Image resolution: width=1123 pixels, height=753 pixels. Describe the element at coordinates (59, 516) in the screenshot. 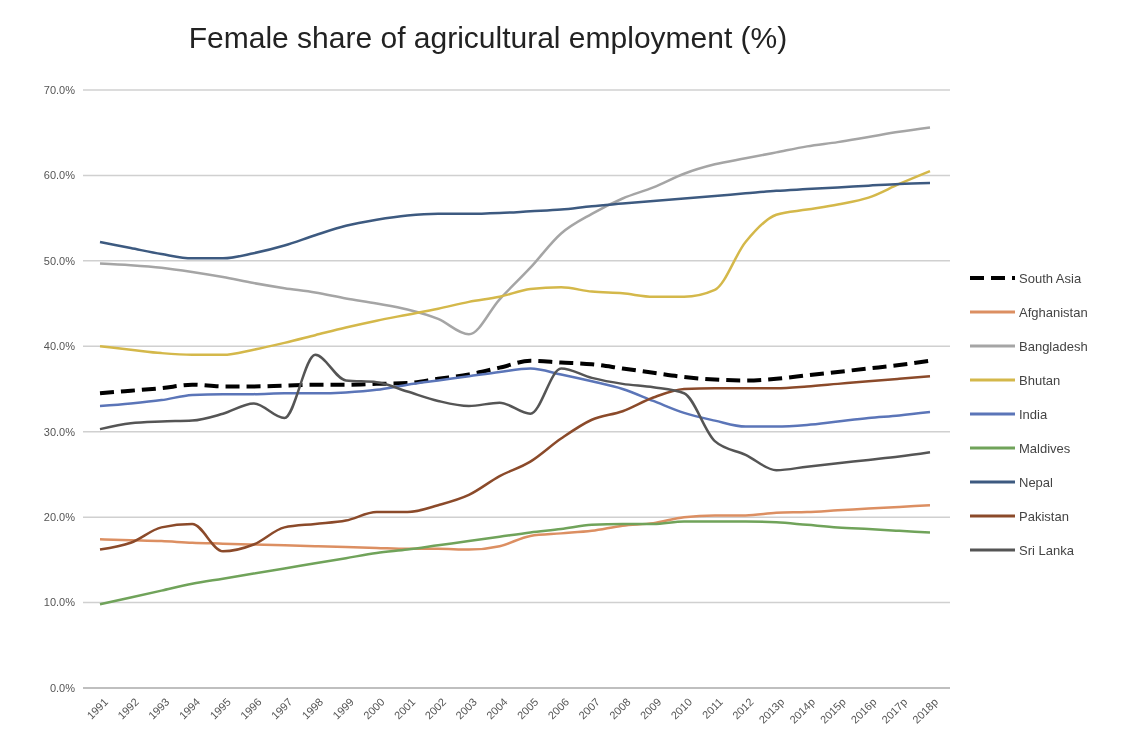

I see `y-tick-label: 20.0%` at that location.